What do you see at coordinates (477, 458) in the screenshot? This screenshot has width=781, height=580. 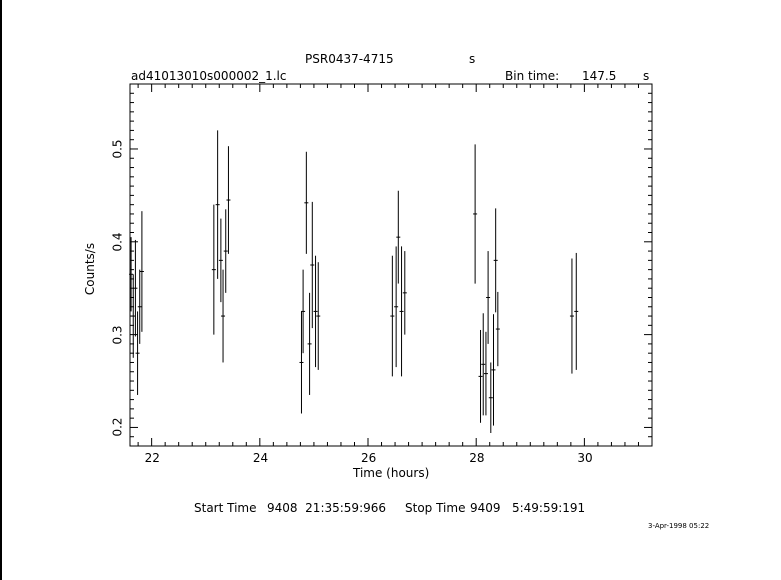 I see `x-tick-label: 28` at bounding box center [477, 458].